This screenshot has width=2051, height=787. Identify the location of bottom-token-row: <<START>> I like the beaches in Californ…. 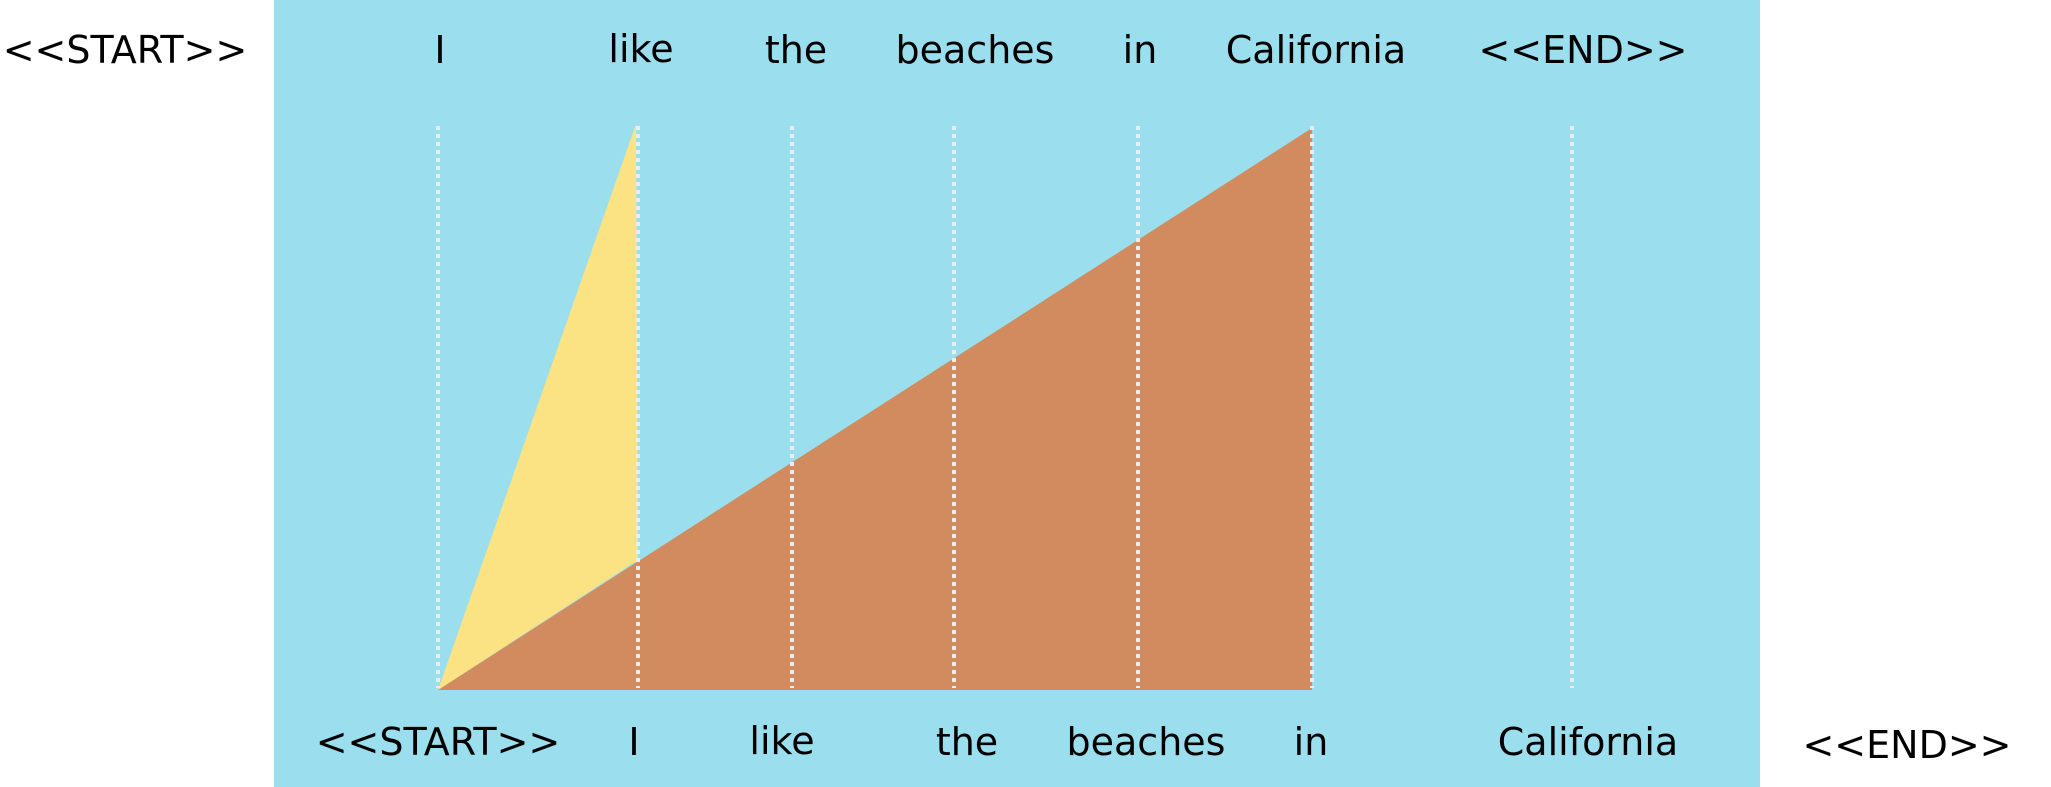
(1164, 743).